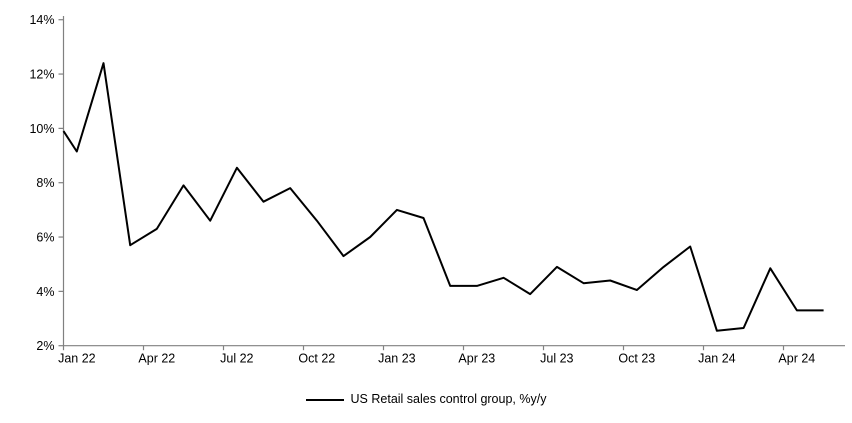 This screenshot has height=423, width=852. What do you see at coordinates (41, 129) in the screenshot?
I see `y-axis-label: 10%` at bounding box center [41, 129].